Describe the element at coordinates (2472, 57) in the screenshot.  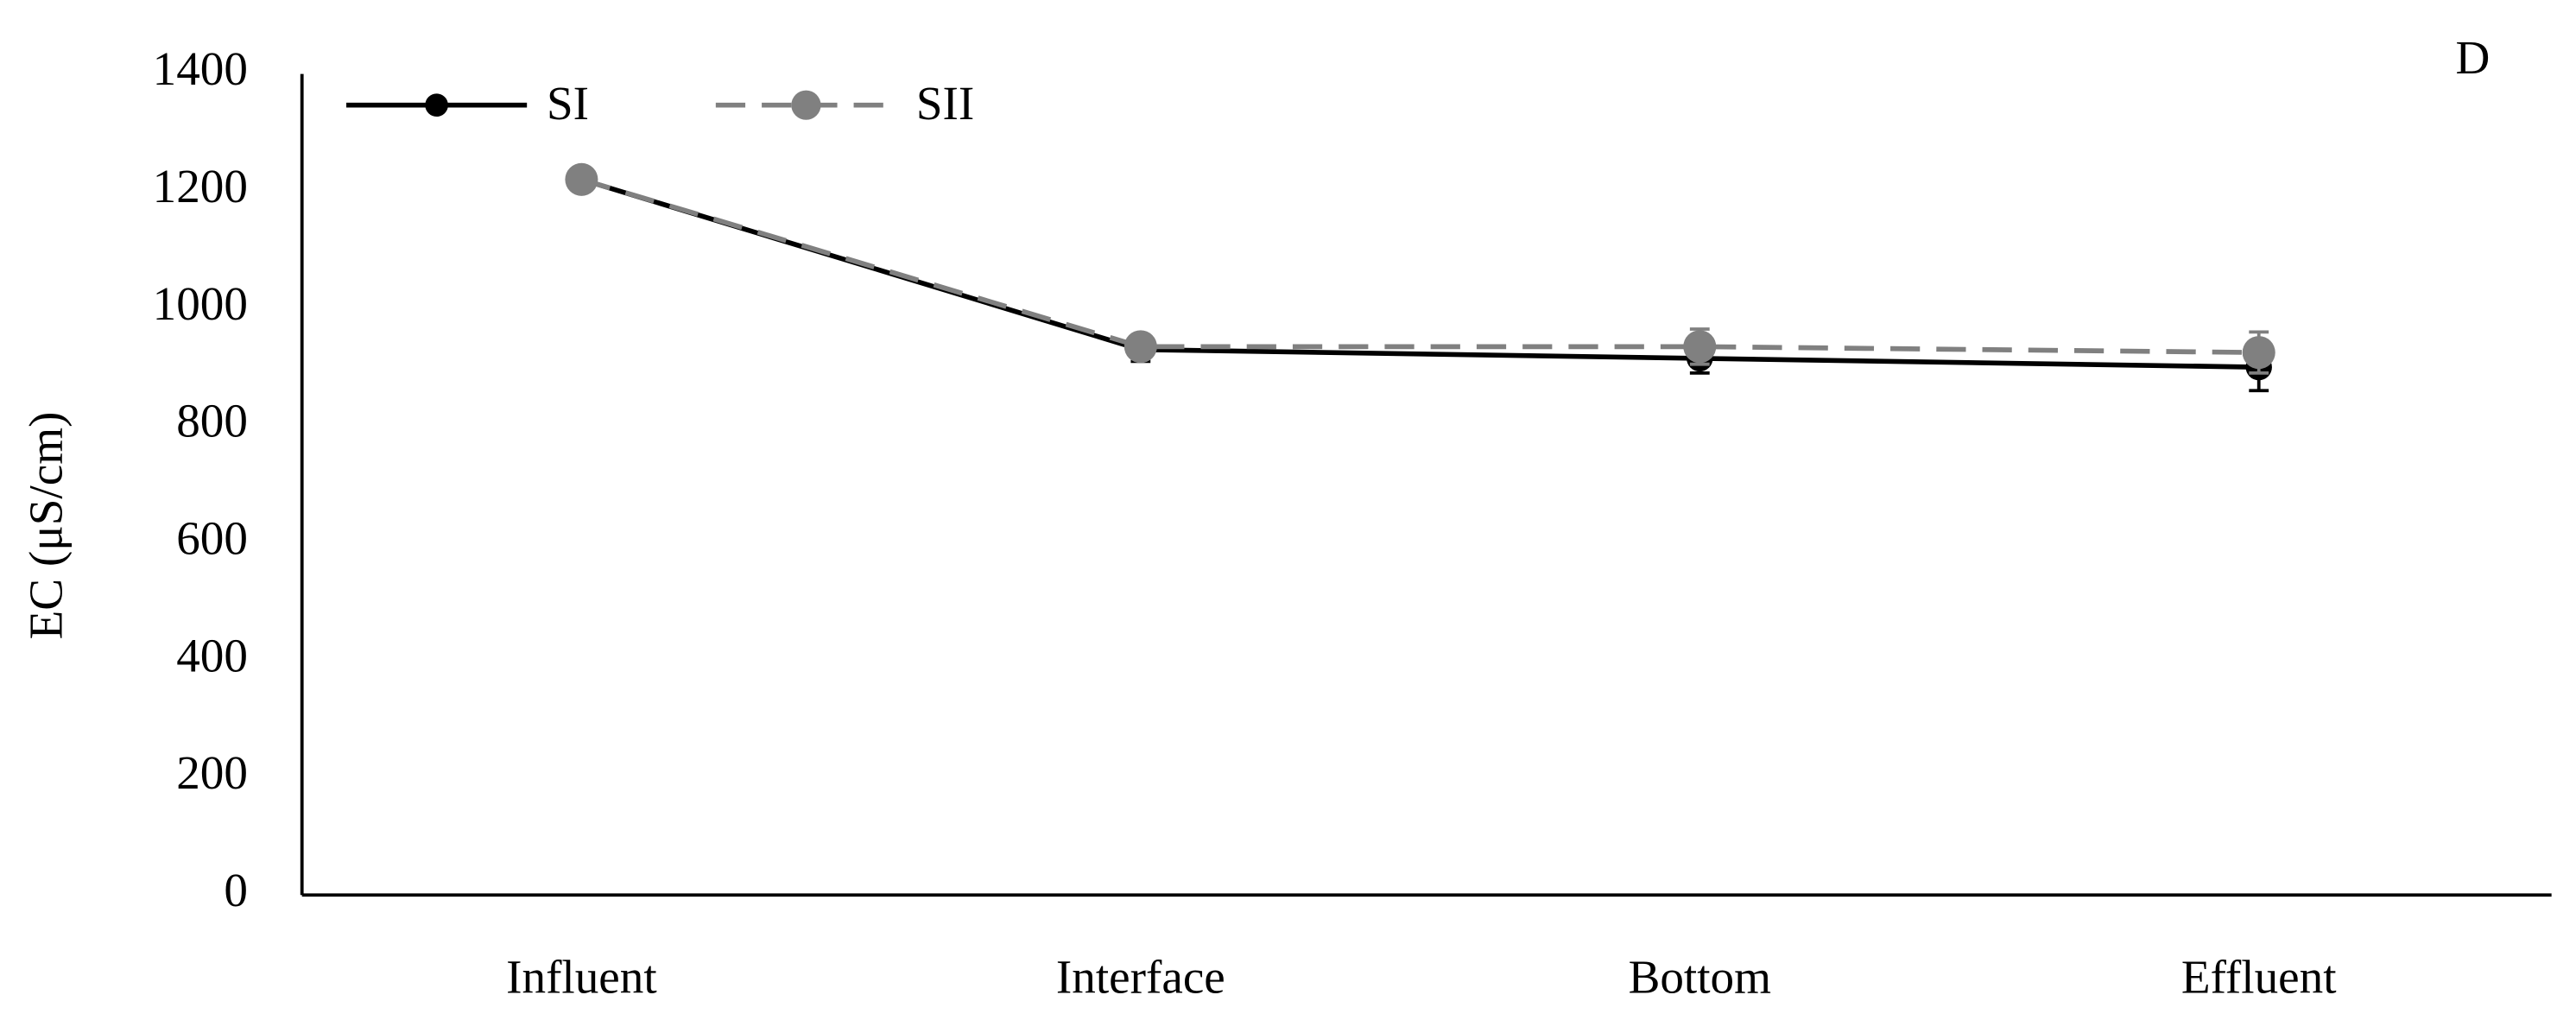
I see `panel-label: D` at that location.